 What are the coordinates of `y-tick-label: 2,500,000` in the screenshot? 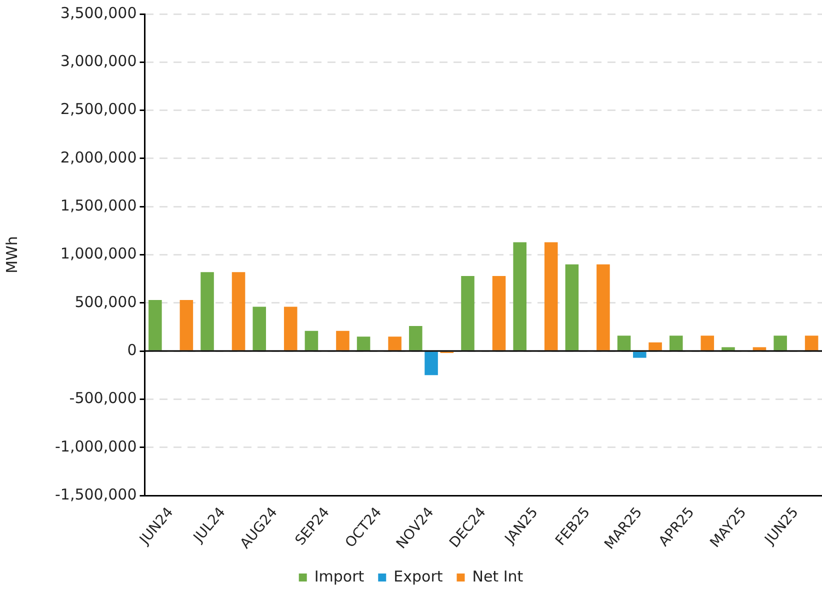 It's located at (98, 109).